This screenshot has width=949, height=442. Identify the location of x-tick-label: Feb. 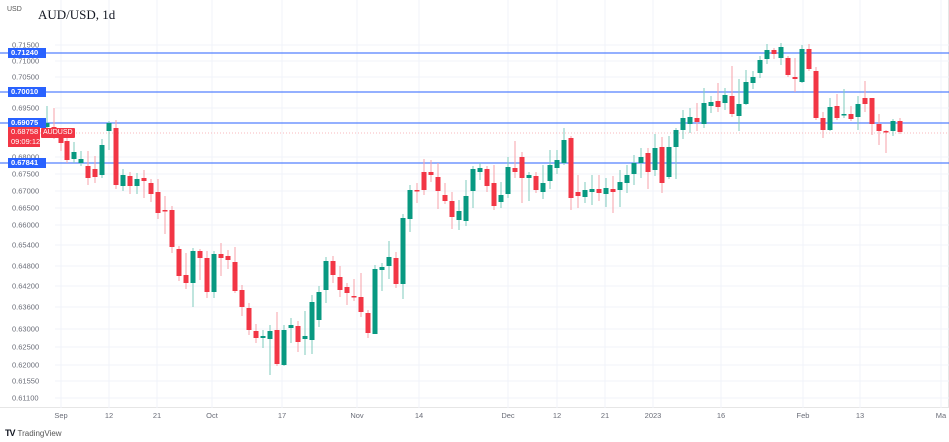
(803, 415).